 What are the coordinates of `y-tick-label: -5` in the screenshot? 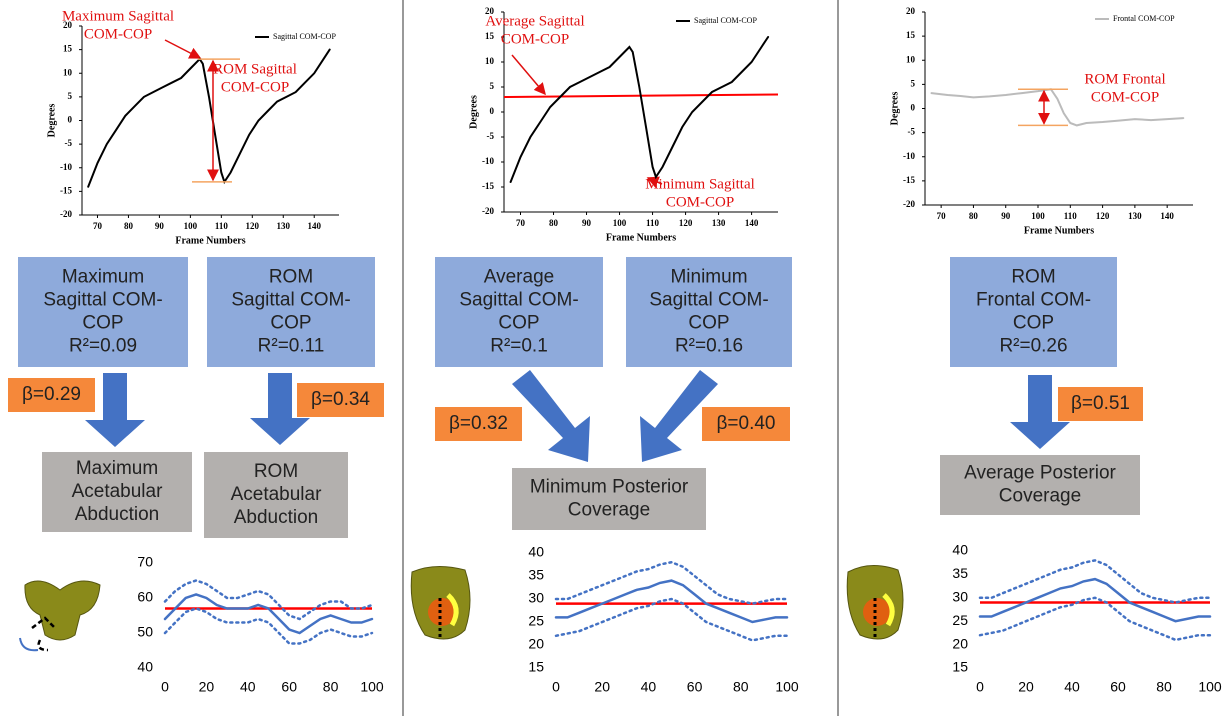 It's located at (912, 132).